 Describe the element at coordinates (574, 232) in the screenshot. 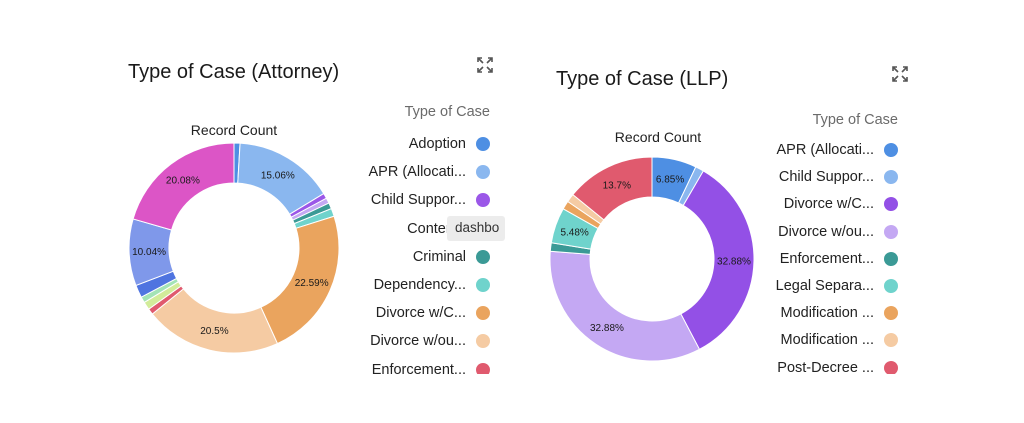

I see `slice-label: 5.48%` at that location.